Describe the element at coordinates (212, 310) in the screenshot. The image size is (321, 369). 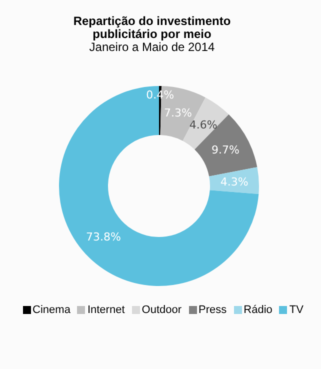
I see `legend-label: Press` at that location.